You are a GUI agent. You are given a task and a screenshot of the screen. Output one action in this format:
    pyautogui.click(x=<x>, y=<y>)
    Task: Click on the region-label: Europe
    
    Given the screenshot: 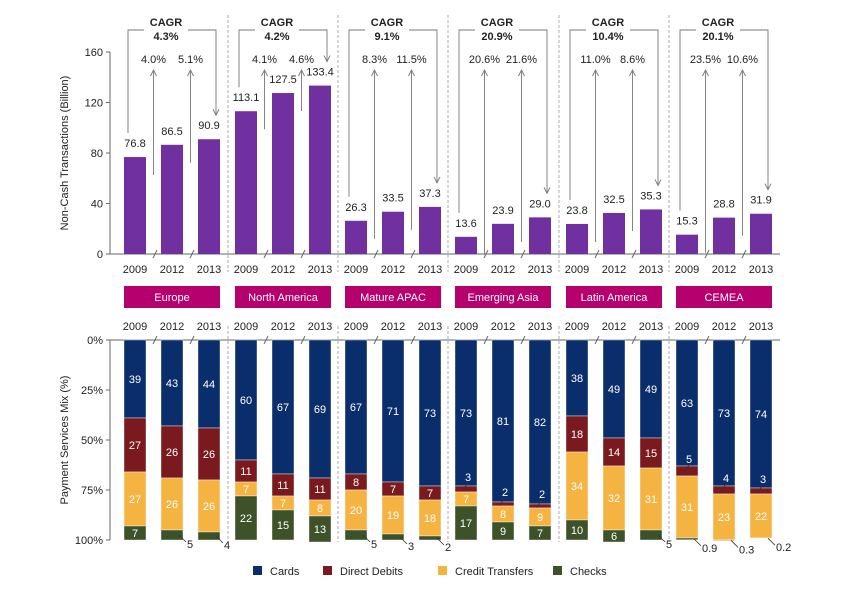 What is the action you would take?
    pyautogui.click(x=171, y=298)
    